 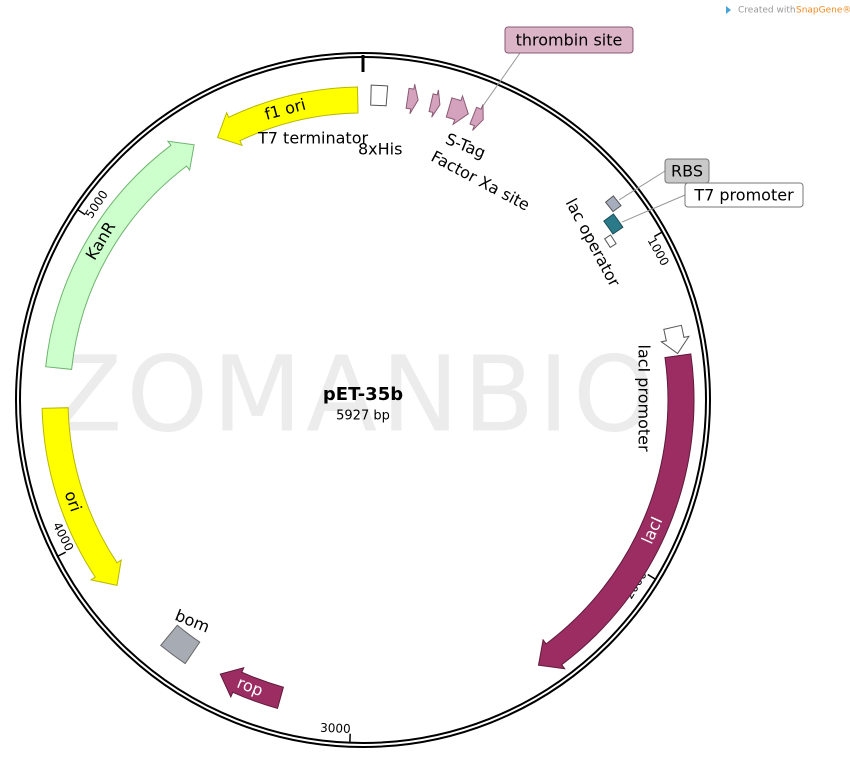 What do you see at coordinates (363, 416) in the screenshot?
I see `plasmid-size: 5927 bp` at bounding box center [363, 416].